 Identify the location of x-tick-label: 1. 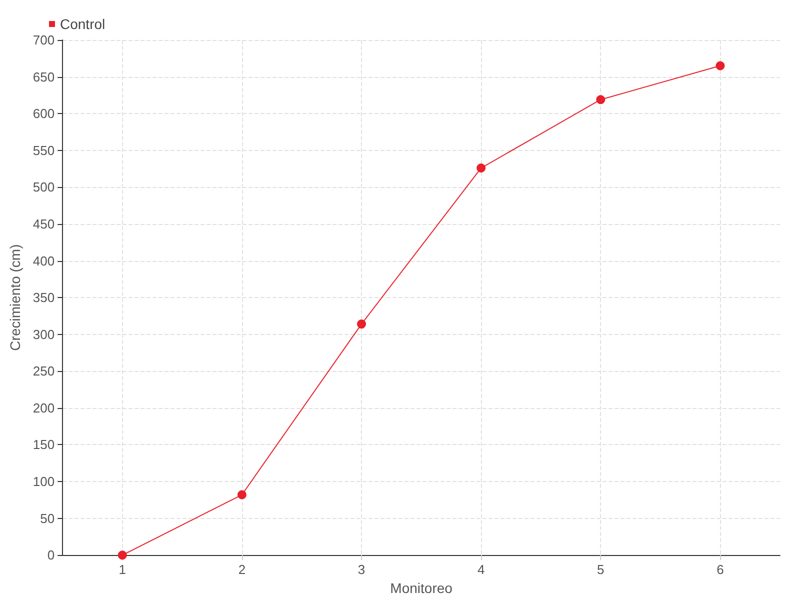
(122, 570).